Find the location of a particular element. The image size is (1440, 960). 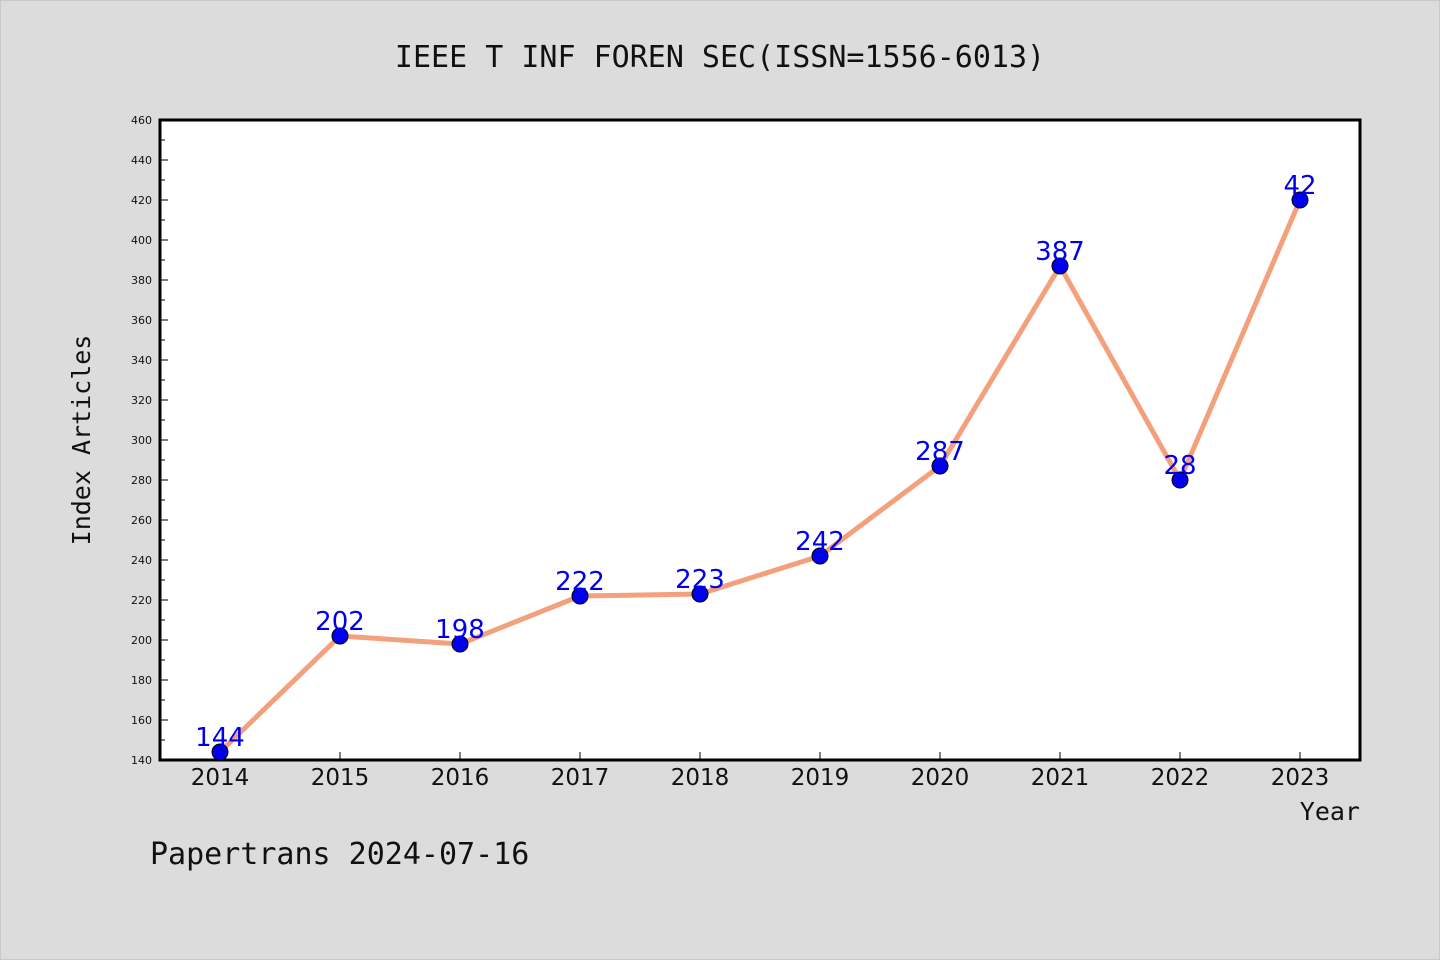

data-label: 42 is located at coordinates (1299, 186).